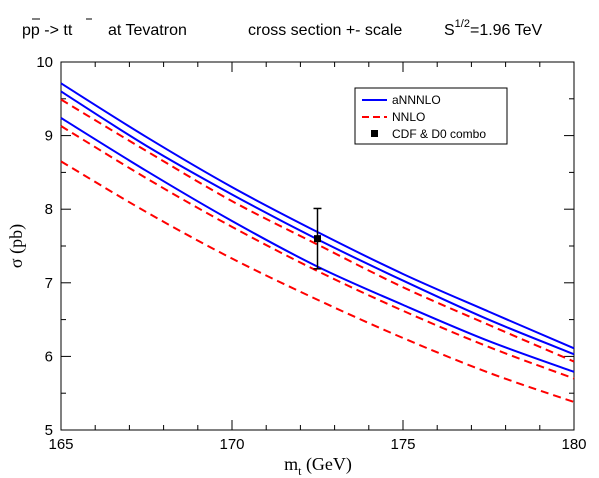  Describe the element at coordinates (35, 30) in the screenshot. I see `title-pbar: p` at that location.